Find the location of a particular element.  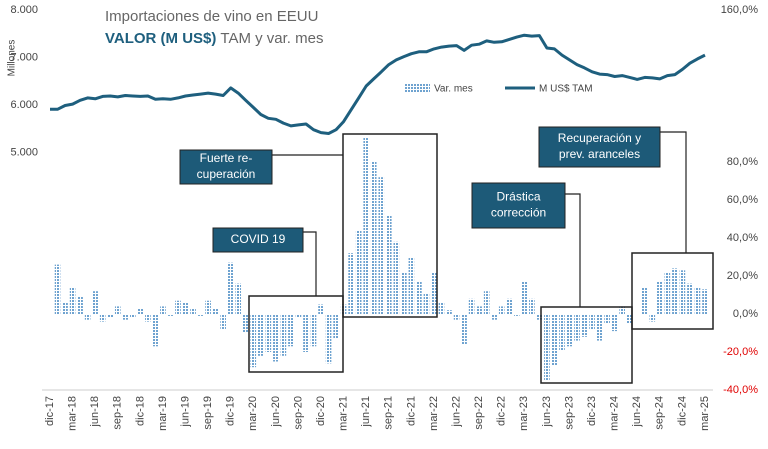

x-tick-label: jun-19 is located at coordinates (185, 412).